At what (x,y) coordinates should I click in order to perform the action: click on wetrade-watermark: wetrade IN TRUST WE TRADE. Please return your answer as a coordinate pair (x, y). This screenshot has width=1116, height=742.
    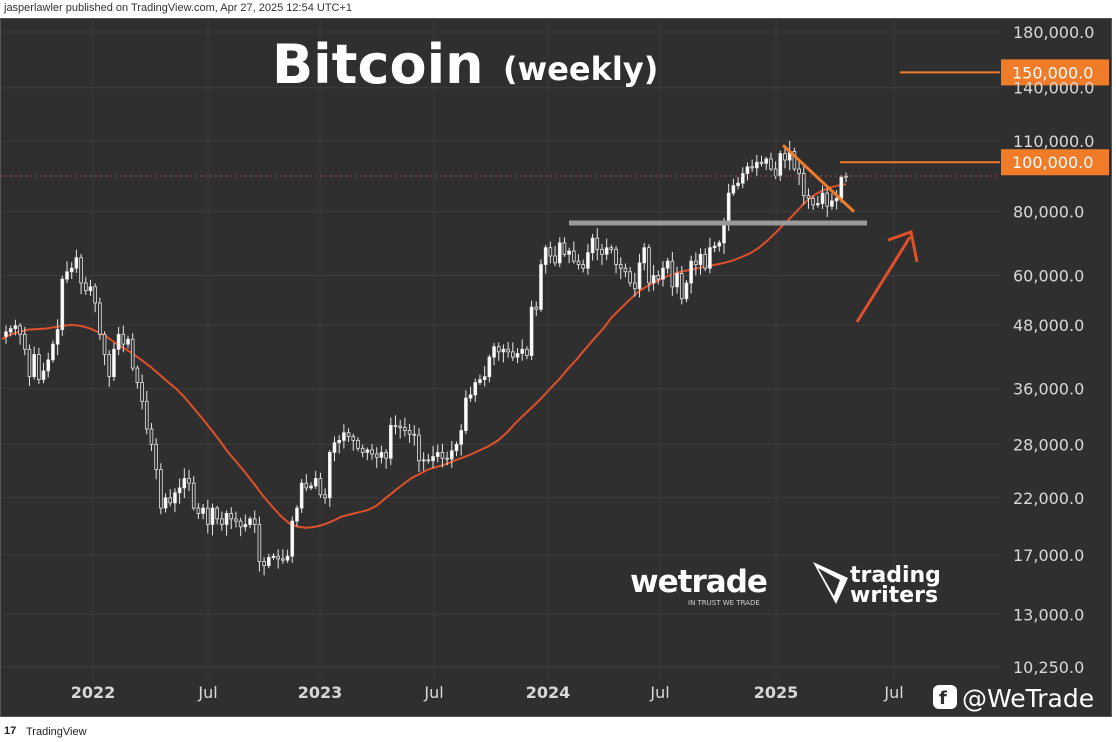
    Looking at the image, I should click on (699, 585).